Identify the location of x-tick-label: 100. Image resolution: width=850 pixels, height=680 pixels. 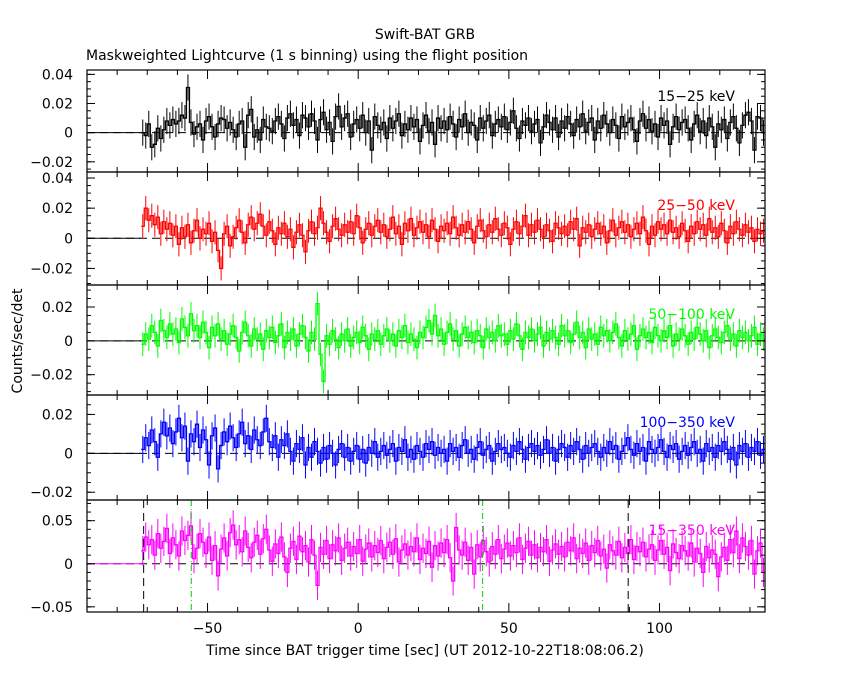
(659, 629).